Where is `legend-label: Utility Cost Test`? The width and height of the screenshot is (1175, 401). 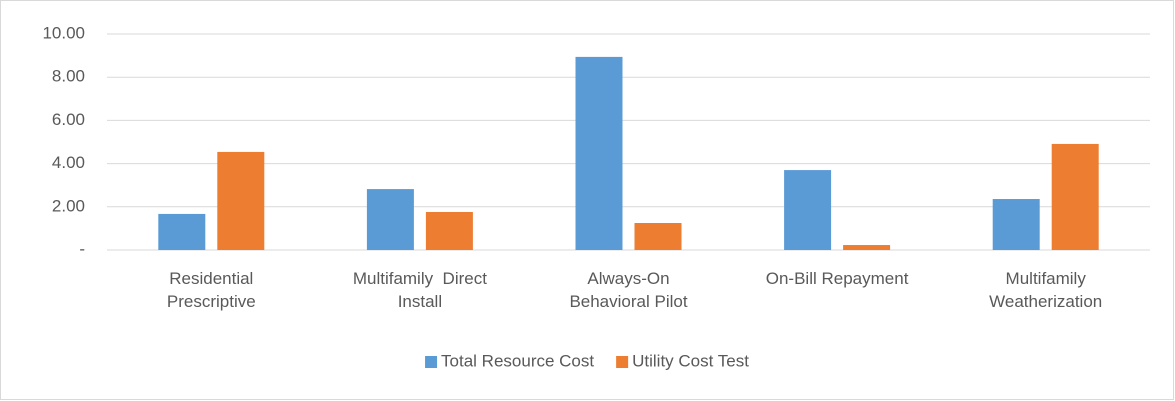
legend-label: Utility Cost Test is located at coordinates (690, 360).